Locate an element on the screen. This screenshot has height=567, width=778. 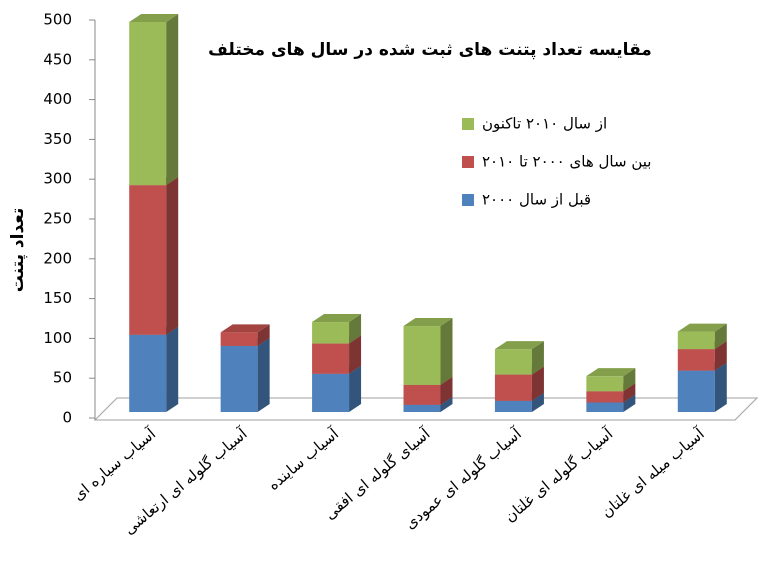
y-tick-label: 300 is located at coordinates (57, 179).